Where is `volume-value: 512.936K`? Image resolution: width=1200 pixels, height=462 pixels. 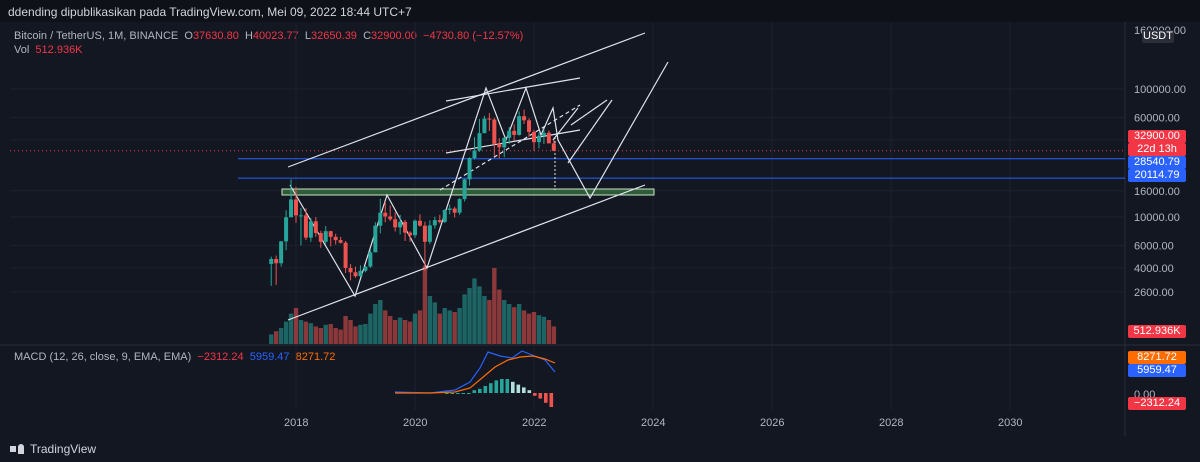 volume-value: 512.936K is located at coordinates (59, 50).